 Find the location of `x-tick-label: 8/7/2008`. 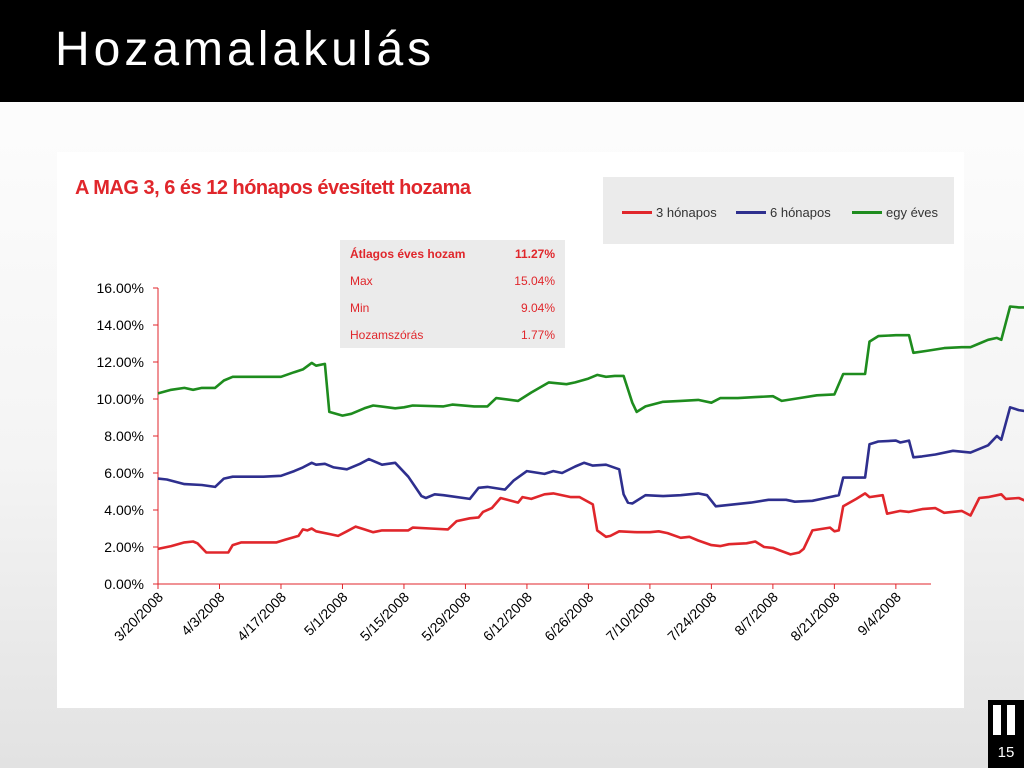

x-tick-label: 8/7/2008 is located at coordinates (756, 614).